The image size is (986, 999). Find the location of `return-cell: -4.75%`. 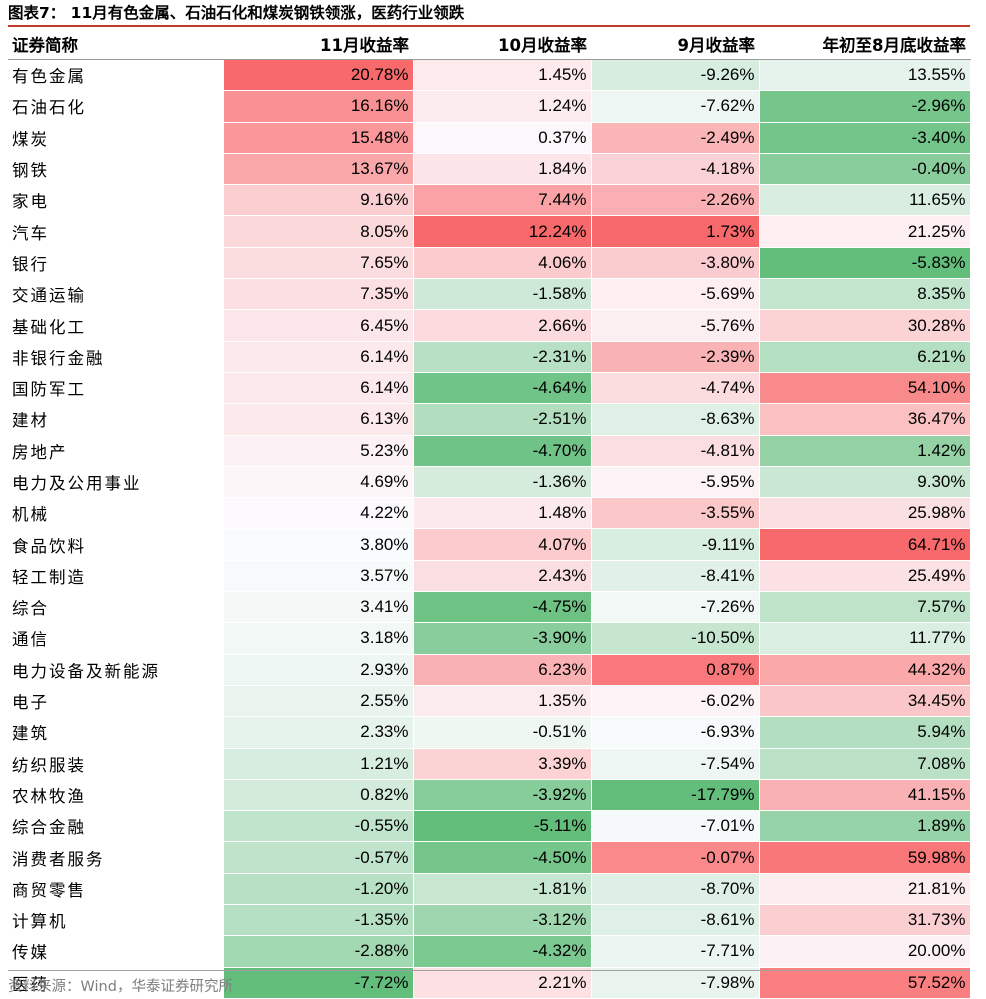

return-cell: -4.75% is located at coordinates (502, 607).